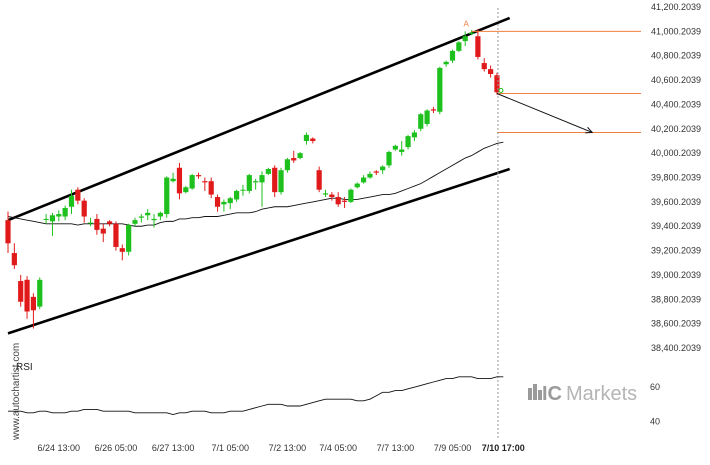 This screenshot has height=465, width=710. Describe the element at coordinates (676, 348) in the screenshot. I see `y-tick-label: 38,400.2039` at that location.